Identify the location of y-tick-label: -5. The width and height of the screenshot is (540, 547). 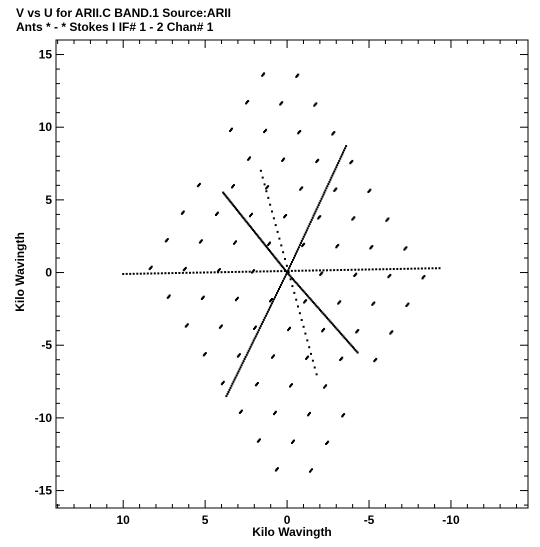
(46, 345).